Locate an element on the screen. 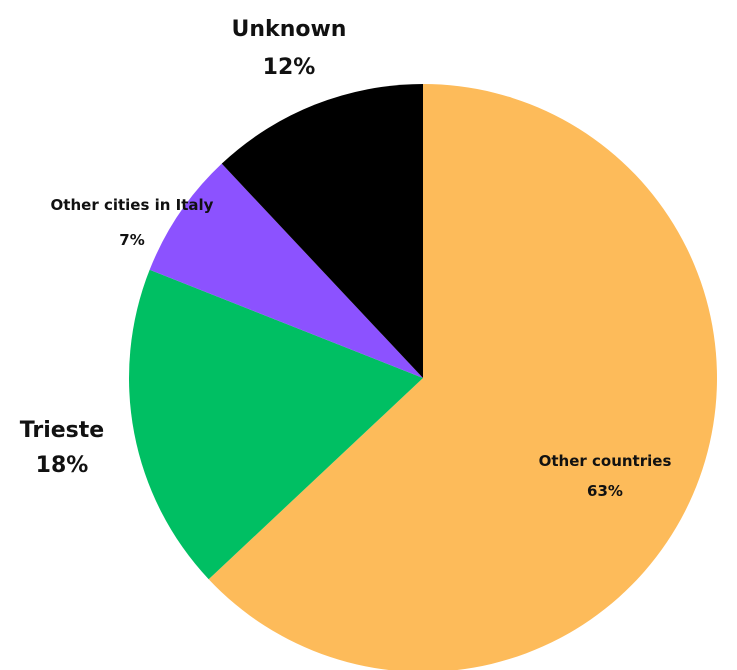 The width and height of the screenshot is (737, 670). slice-value-label-trieste: 18% is located at coordinates (62, 465).